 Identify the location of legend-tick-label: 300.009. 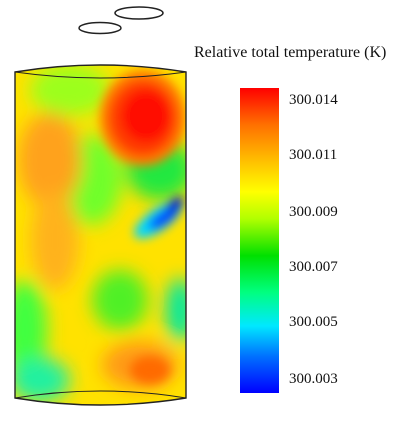
(313, 212).